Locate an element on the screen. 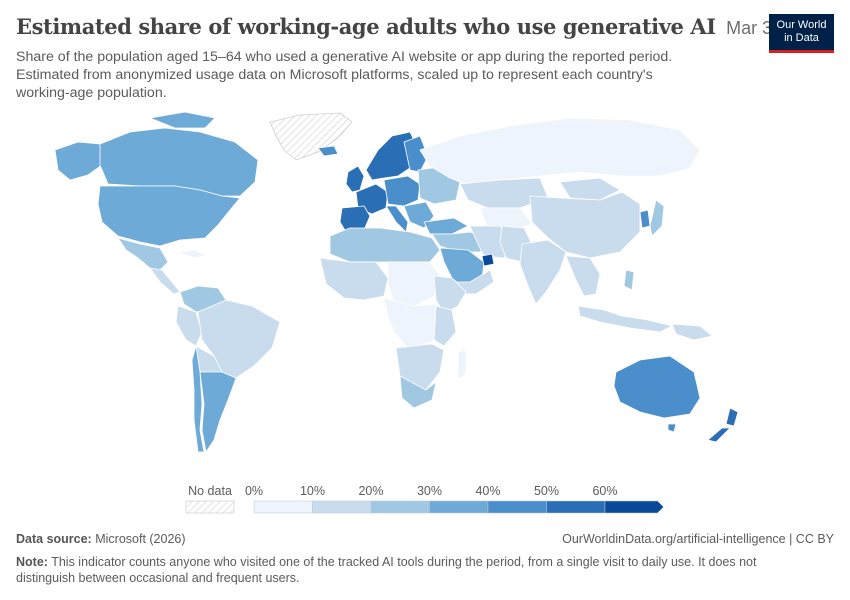  country-japan is located at coordinates (657, 218).